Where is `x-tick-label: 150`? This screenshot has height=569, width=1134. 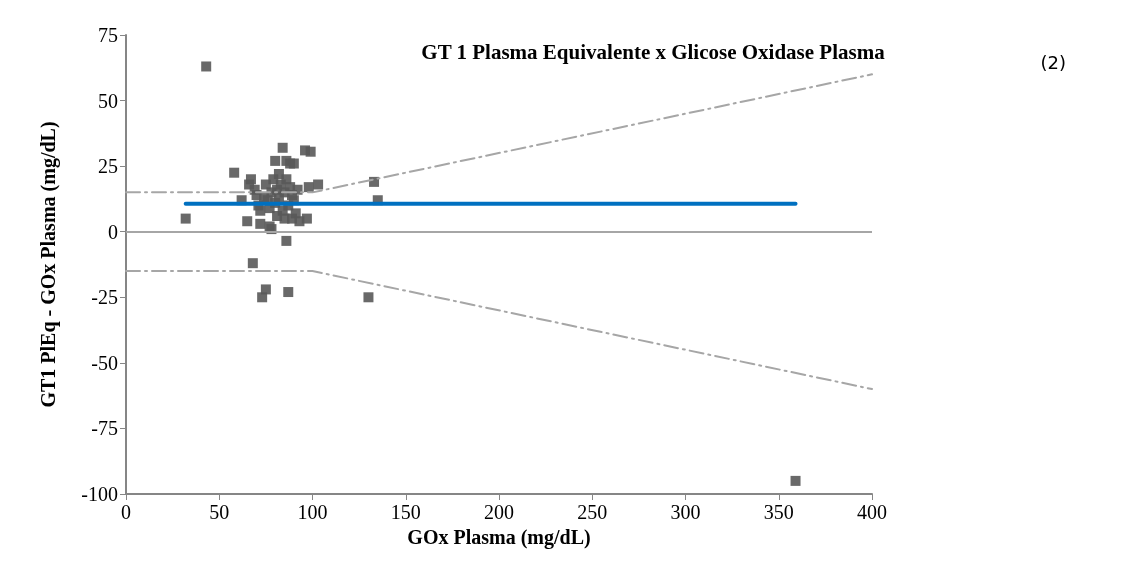 x-tick-label: 150 is located at coordinates (405, 512).